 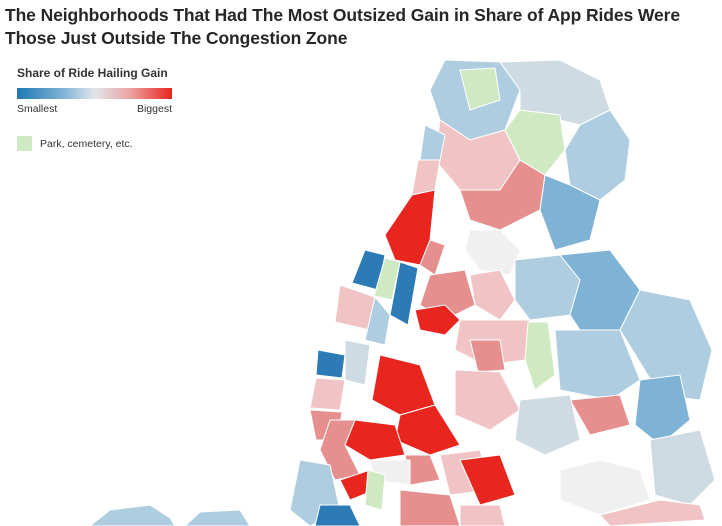 I want to click on region-bronx-park-north, so click(x=480, y=89).